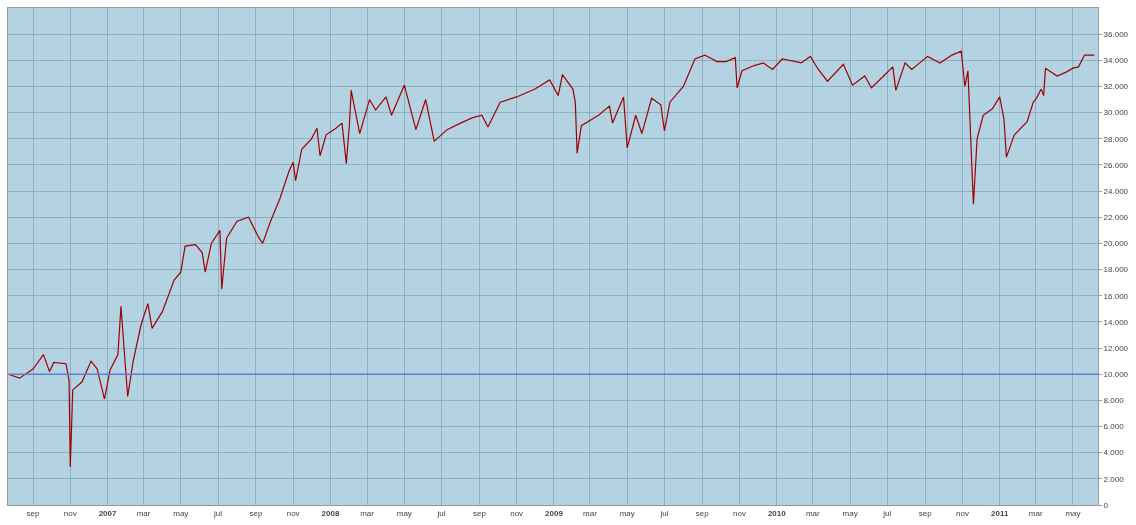  I want to click on y-tick-label: 4.000, so click(1114, 453).